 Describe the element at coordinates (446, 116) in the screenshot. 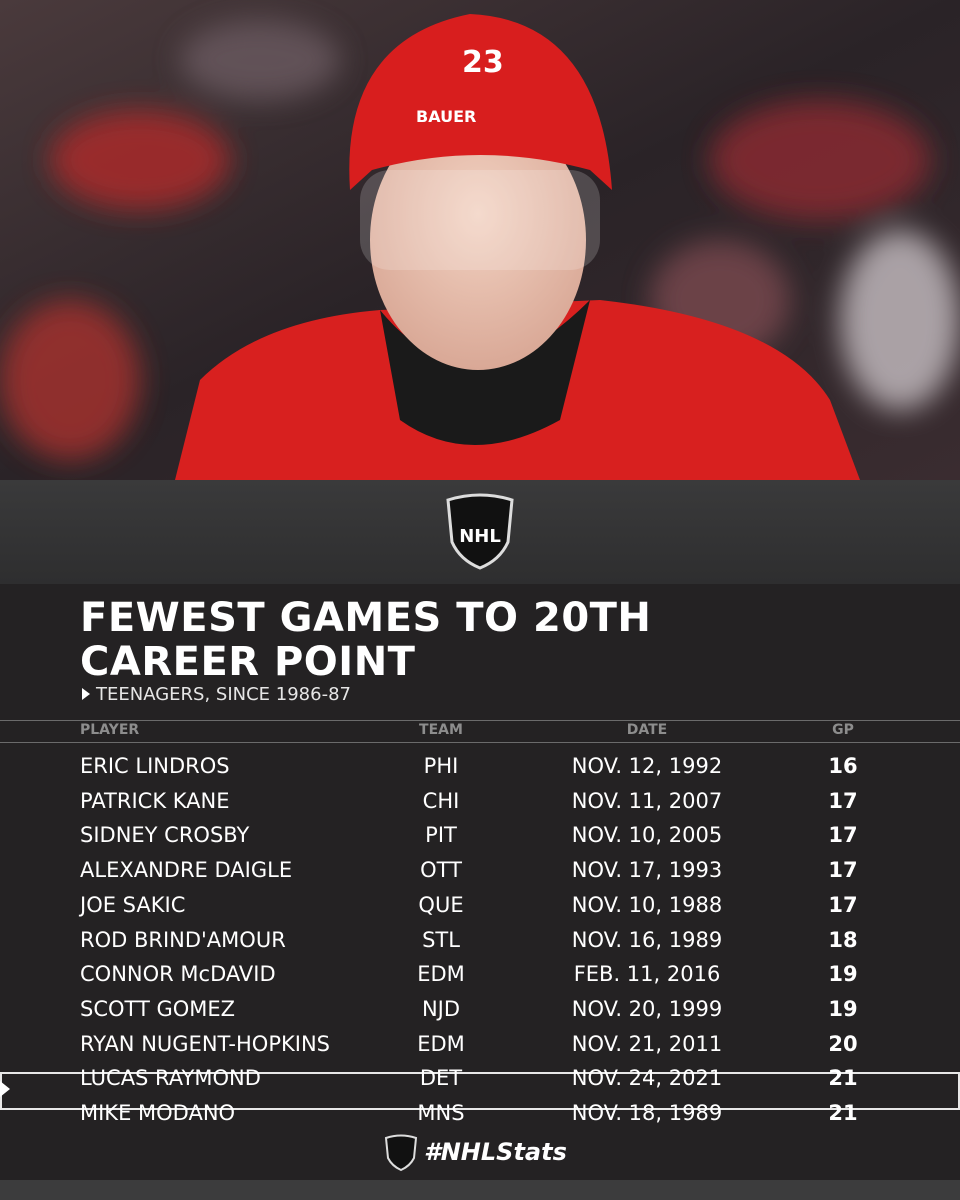

I see `svg-text: BAUER` at that location.